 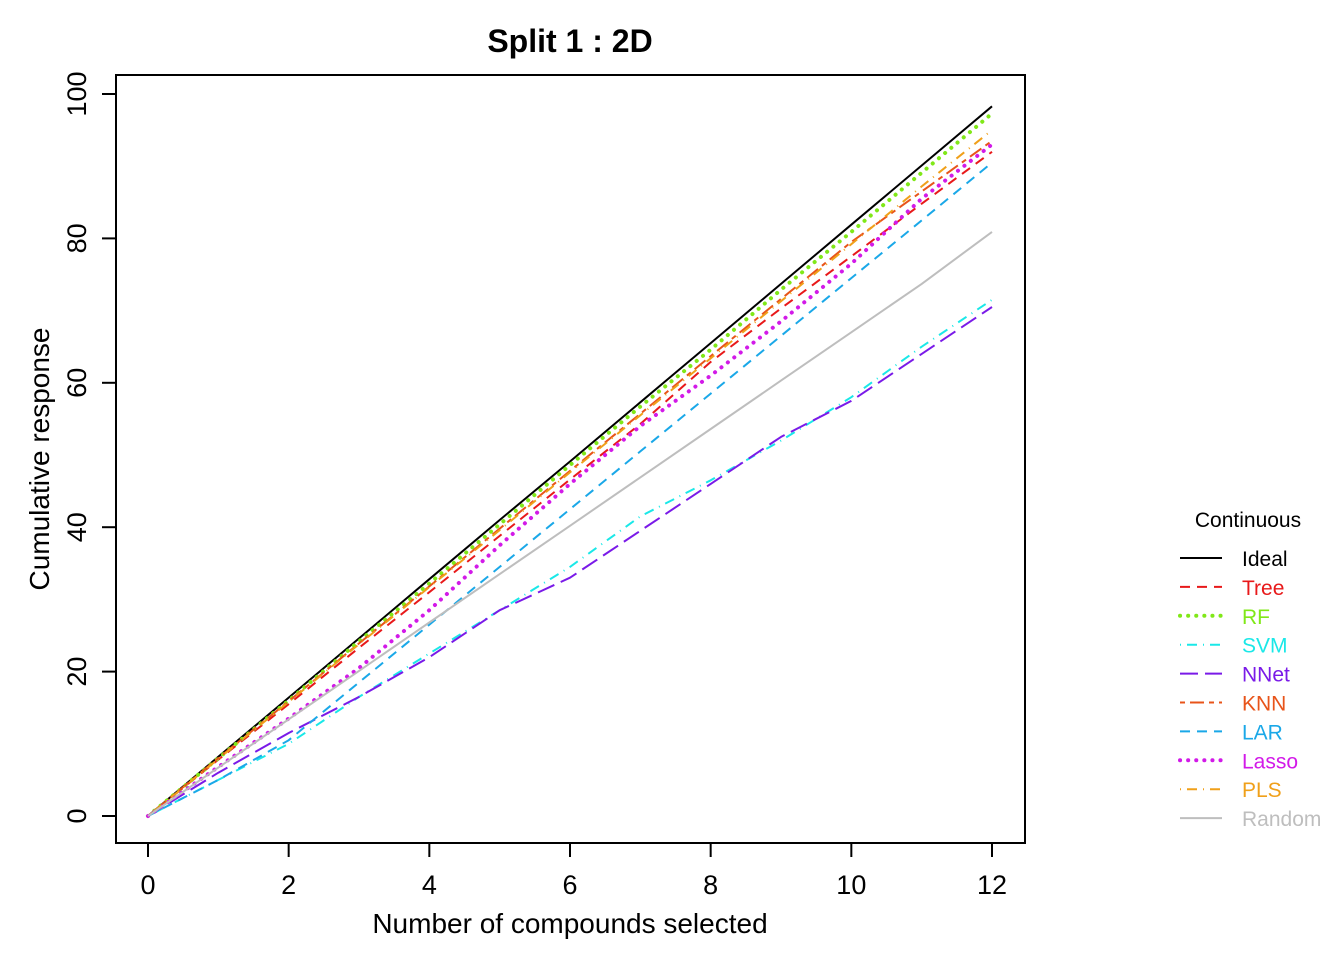 I want to click on x-tick-label: 6, so click(x=569, y=885).